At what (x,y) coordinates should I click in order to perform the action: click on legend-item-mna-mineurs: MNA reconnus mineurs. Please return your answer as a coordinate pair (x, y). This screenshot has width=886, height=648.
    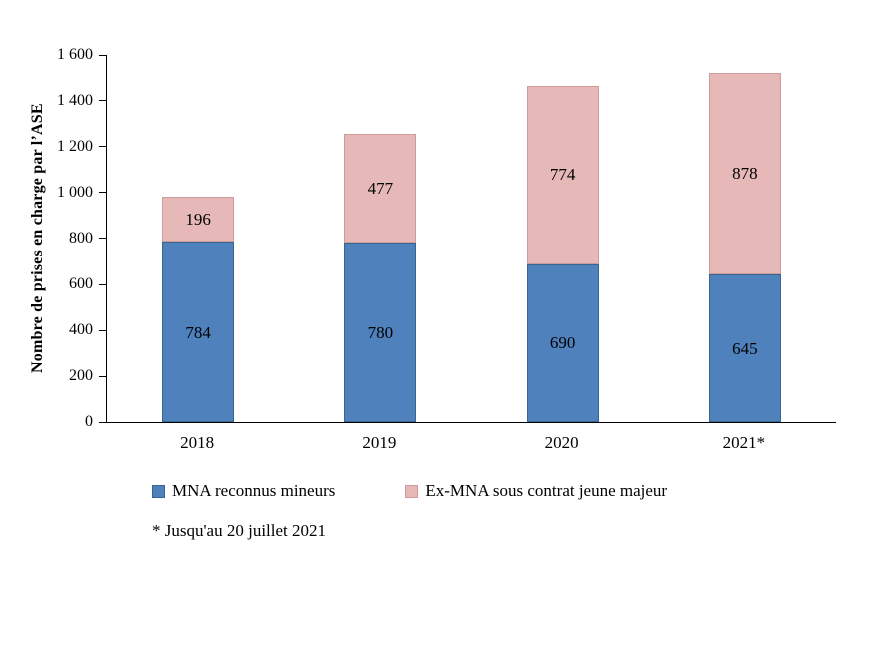
    Looking at the image, I should click on (243, 491).